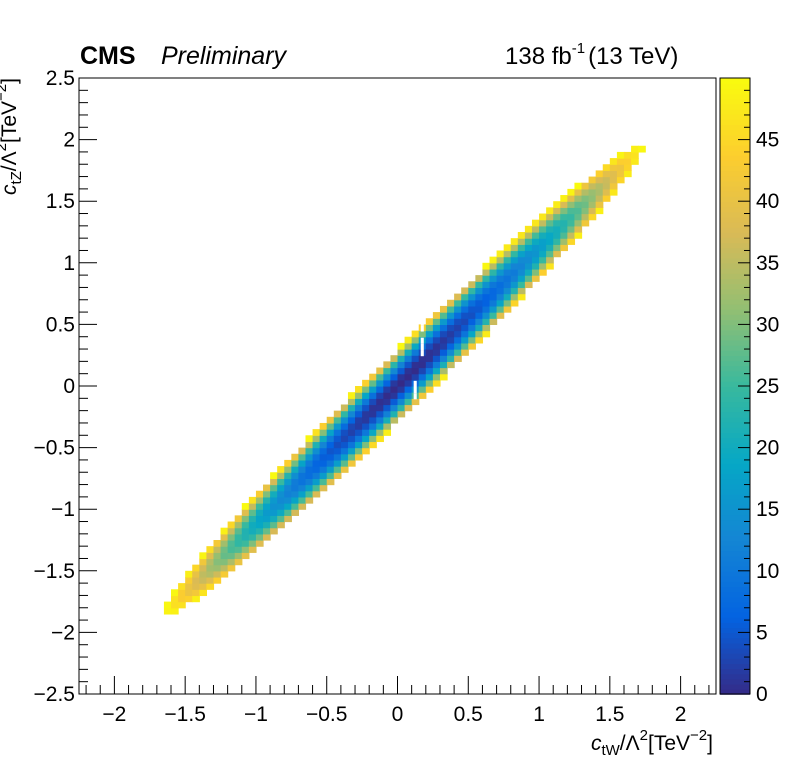  I want to click on y-tick-label: 0, so click(69, 386).